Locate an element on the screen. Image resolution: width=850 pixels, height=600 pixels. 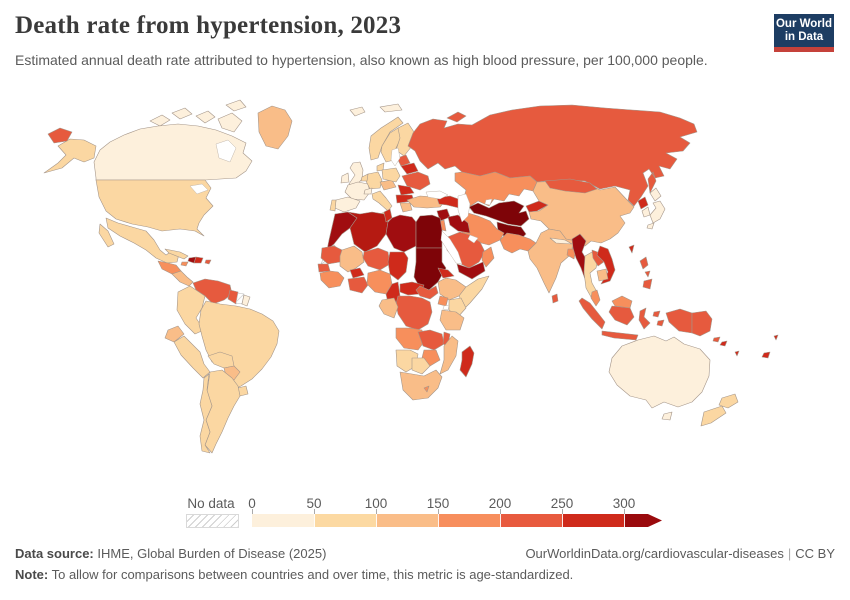
country-uganda is located at coordinates (443, 301).